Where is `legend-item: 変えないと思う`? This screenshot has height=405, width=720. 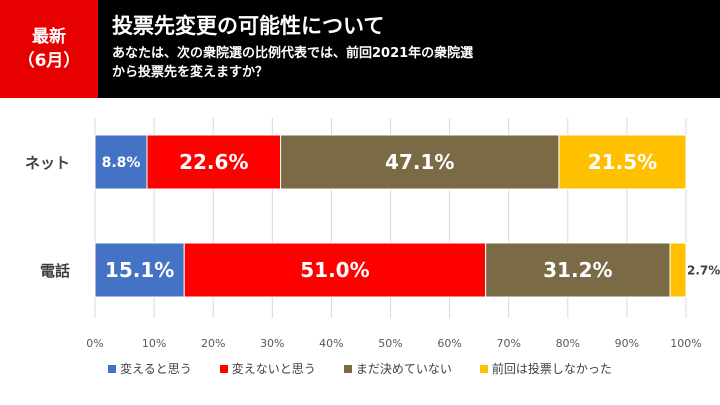 legend-item: 変えないと思う is located at coordinates (267, 368).